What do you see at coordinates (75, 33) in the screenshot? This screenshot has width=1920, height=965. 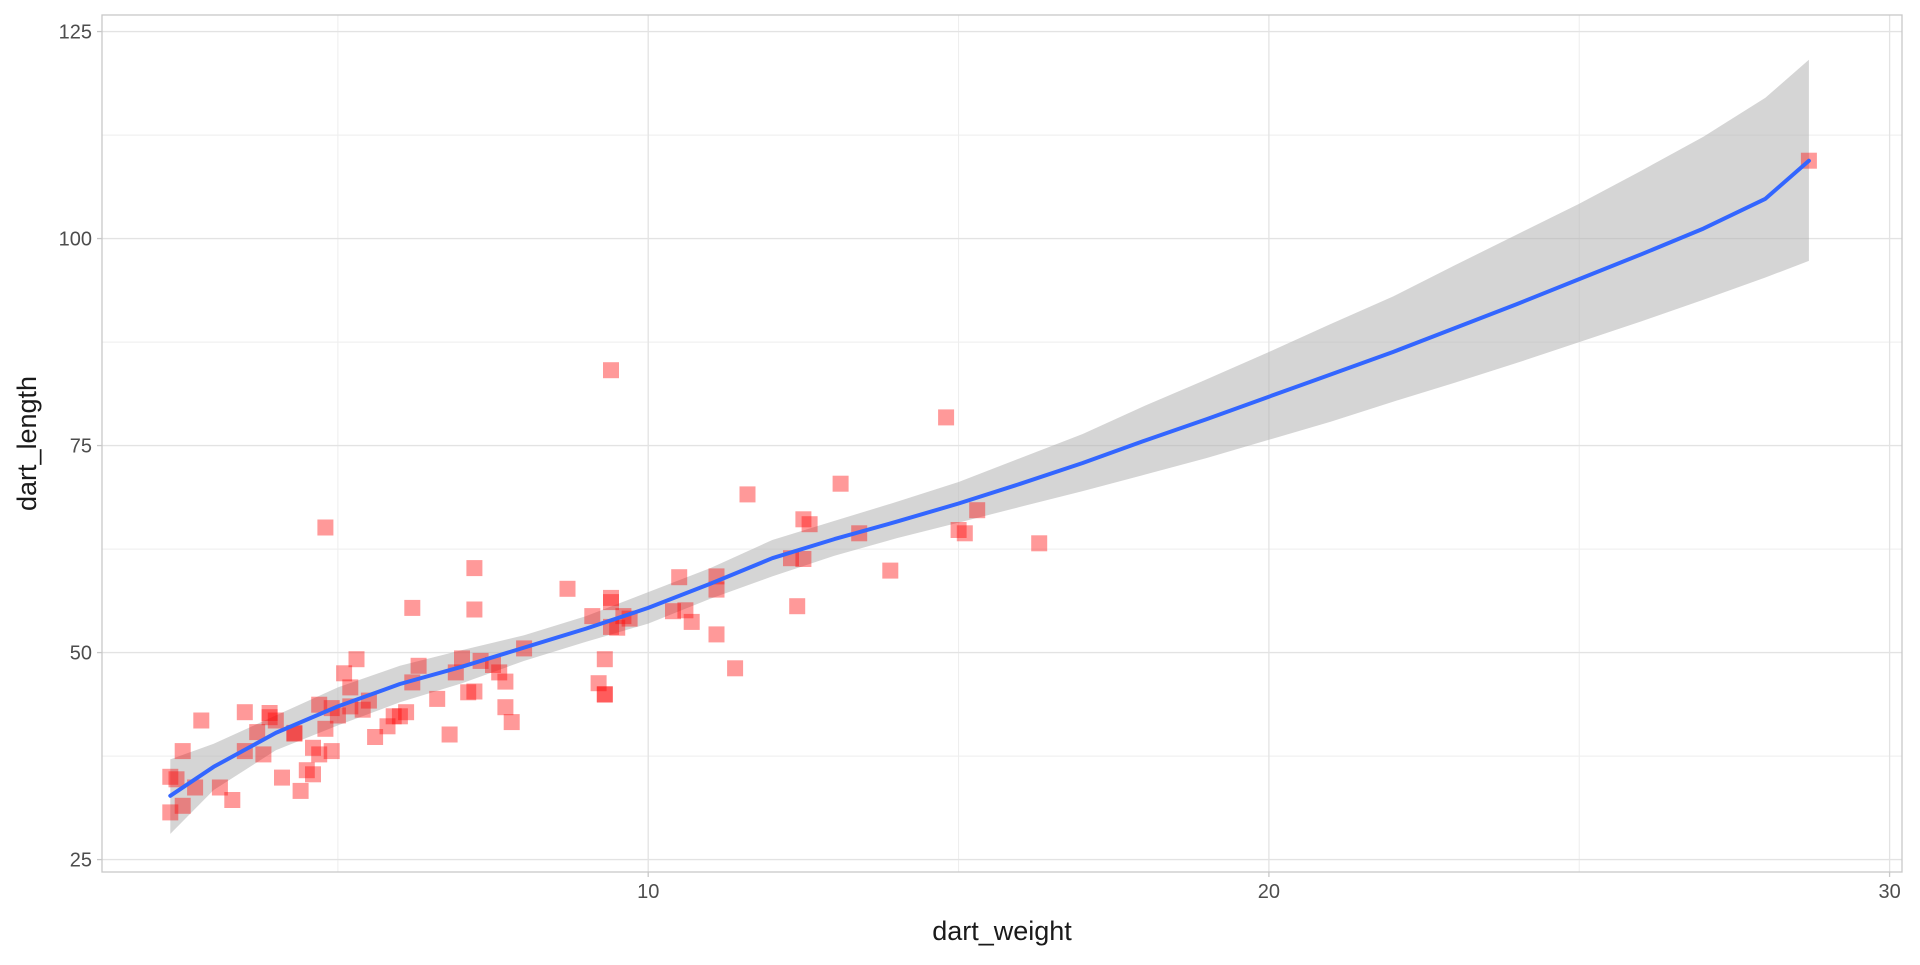 I see `y-tick-label: 125` at bounding box center [75, 33].